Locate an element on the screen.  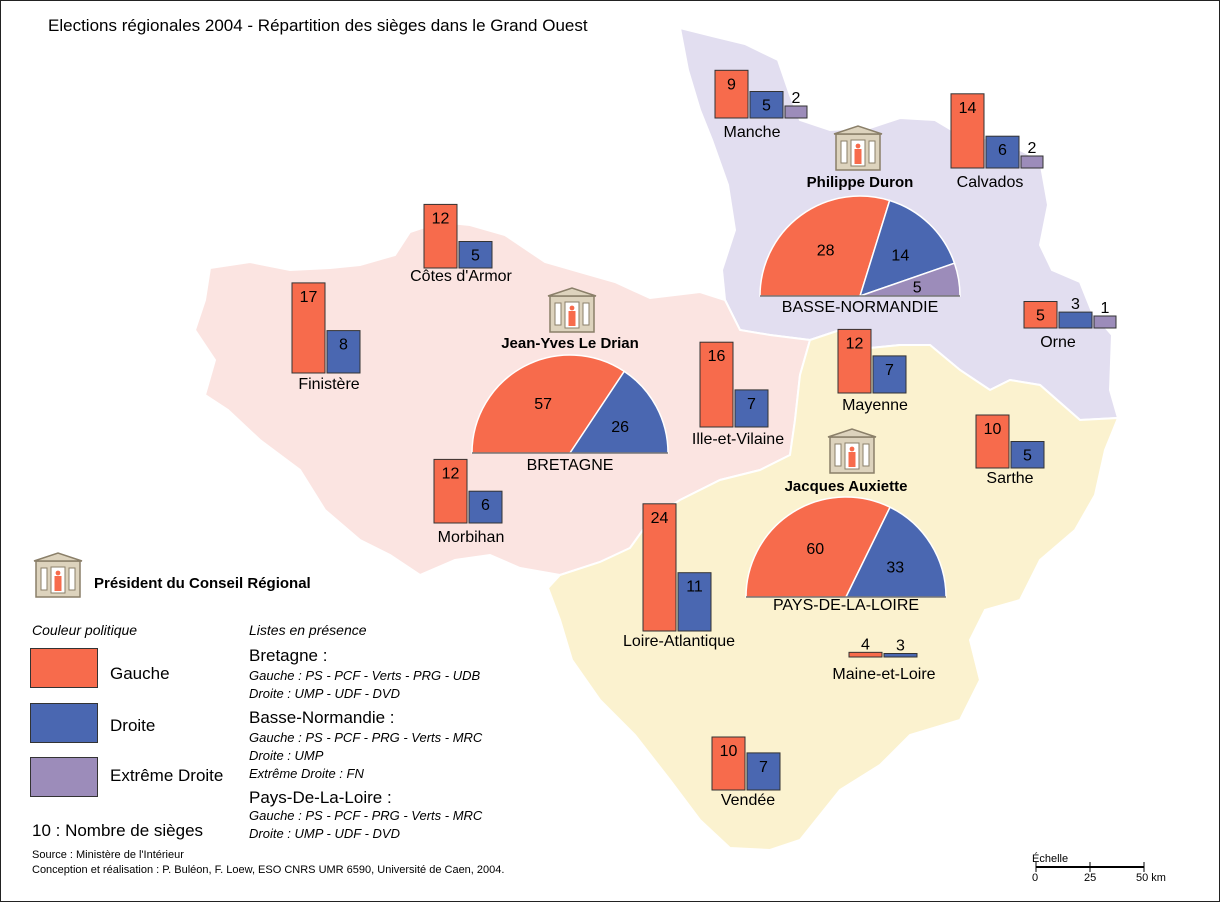
bar-ille-et-vilaine-gauche is located at coordinates (716, 384).